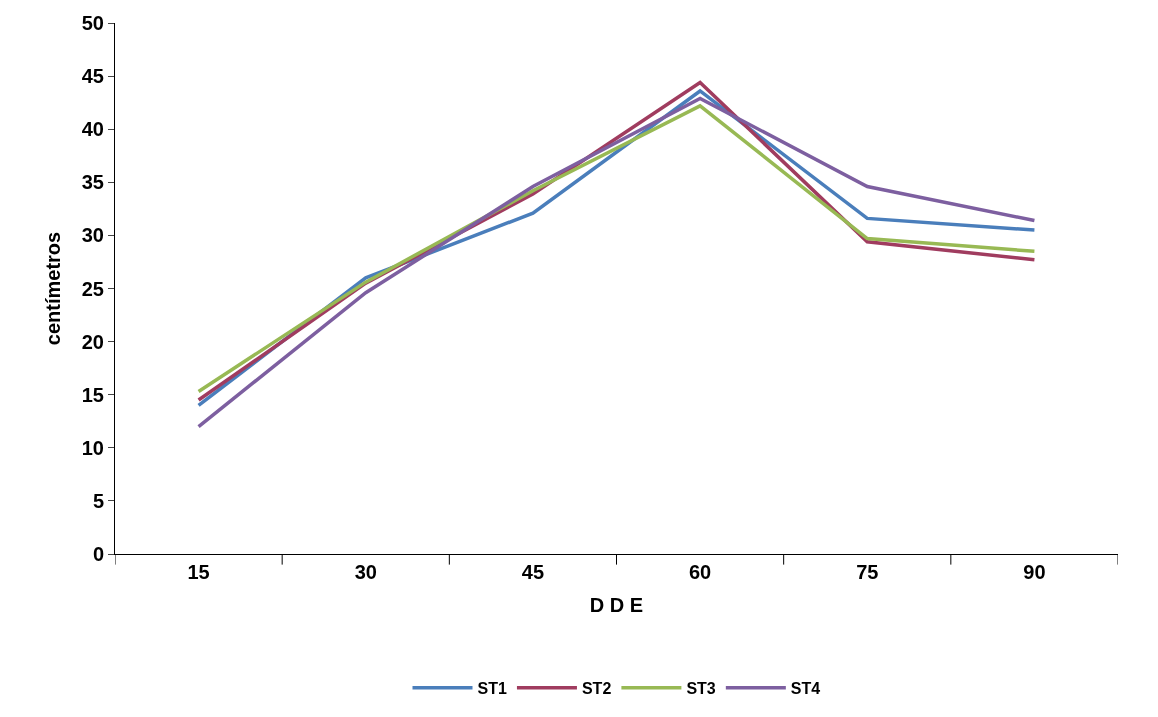 This screenshot has width=1158, height=717. I want to click on legend-label: ST1, so click(492, 688).